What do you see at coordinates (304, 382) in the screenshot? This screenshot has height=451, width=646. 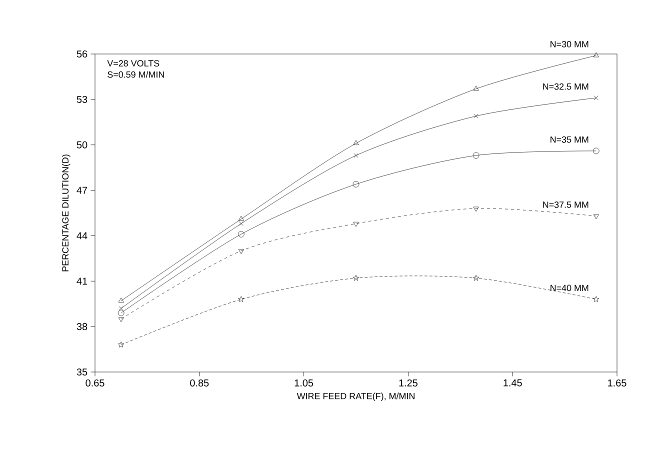 I see `x-tick-label: 1.05` at bounding box center [304, 382].